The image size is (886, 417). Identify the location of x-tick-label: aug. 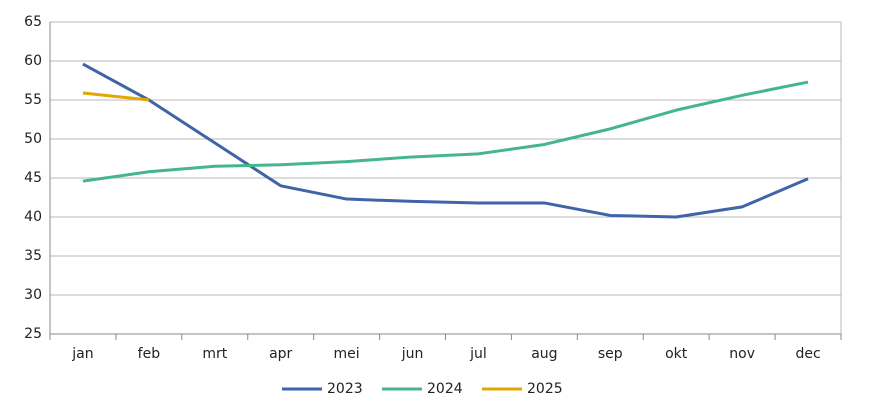
(544, 354).